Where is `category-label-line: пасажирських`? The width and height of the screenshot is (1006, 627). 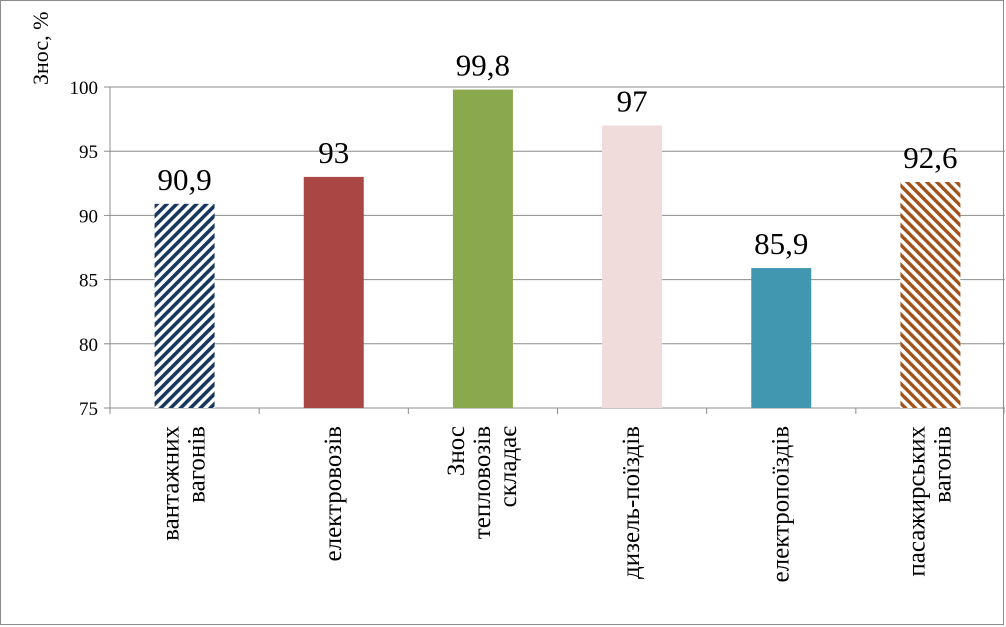 category-label-line: пасажирських is located at coordinates (916, 501).